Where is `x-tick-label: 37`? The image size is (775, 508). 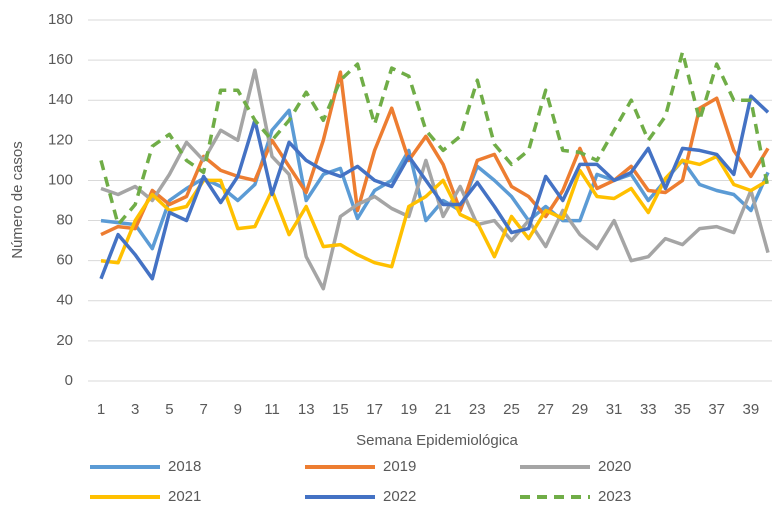
x-tick-label: 37 is located at coordinates (716, 409).